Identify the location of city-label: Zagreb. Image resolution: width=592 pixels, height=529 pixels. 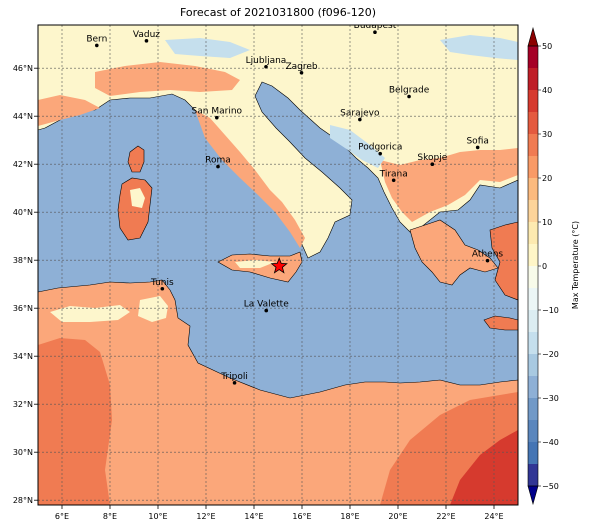
(301, 67).